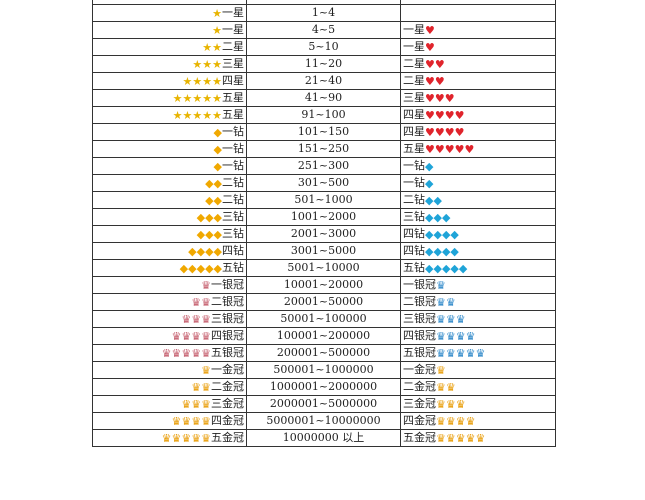 This screenshot has height=500, width=645. I want to click on table-row: ★★★★★五星 41~90 三星♥♥♥, so click(324, 98).